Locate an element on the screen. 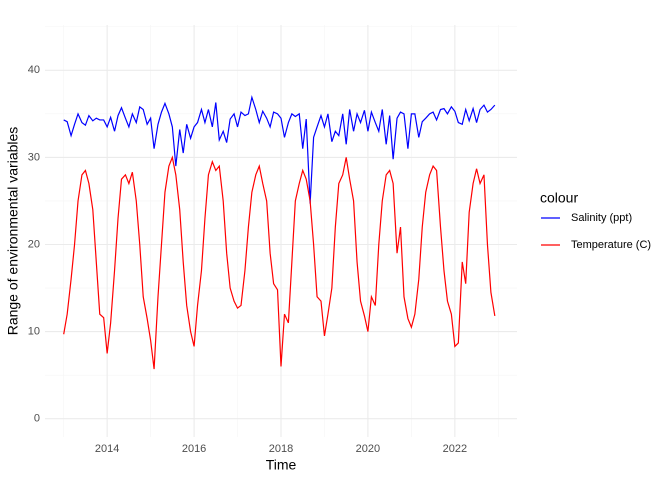  x-tick-label: 2016 is located at coordinates (194, 449).